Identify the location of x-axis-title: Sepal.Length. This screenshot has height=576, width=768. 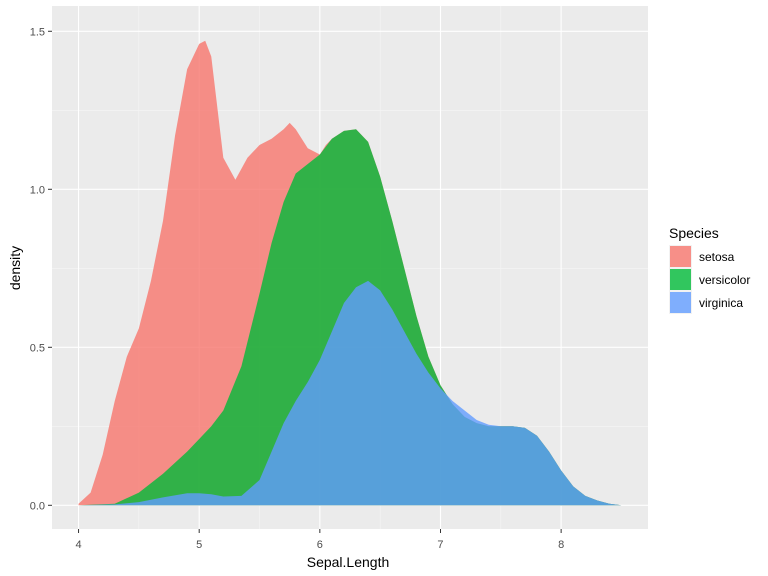
(348, 562).